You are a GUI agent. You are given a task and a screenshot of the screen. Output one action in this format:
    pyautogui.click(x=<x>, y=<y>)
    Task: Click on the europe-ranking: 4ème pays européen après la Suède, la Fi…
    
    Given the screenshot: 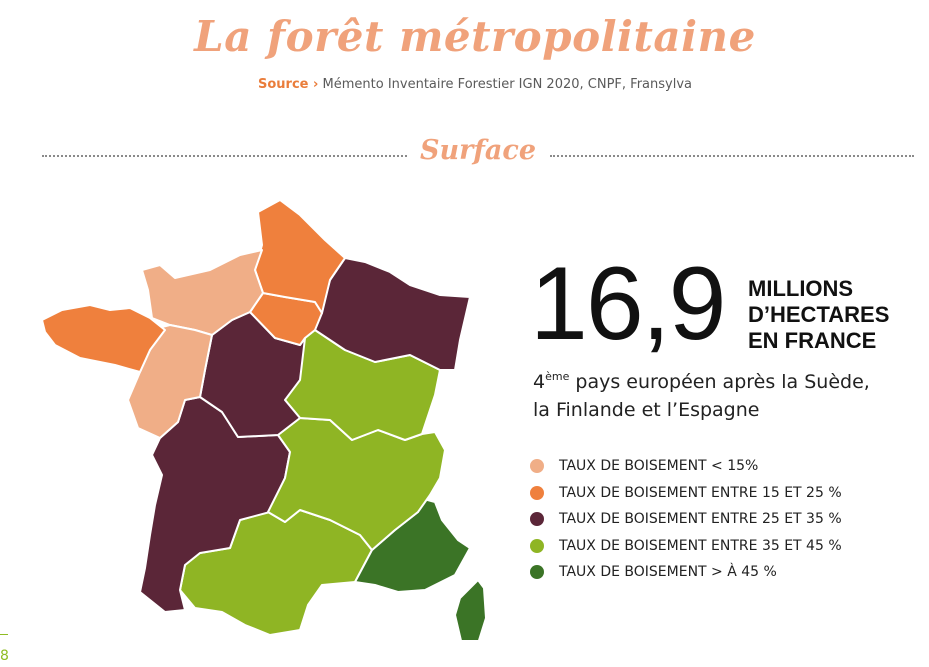 What is the action you would take?
    pyautogui.click(x=701, y=396)
    